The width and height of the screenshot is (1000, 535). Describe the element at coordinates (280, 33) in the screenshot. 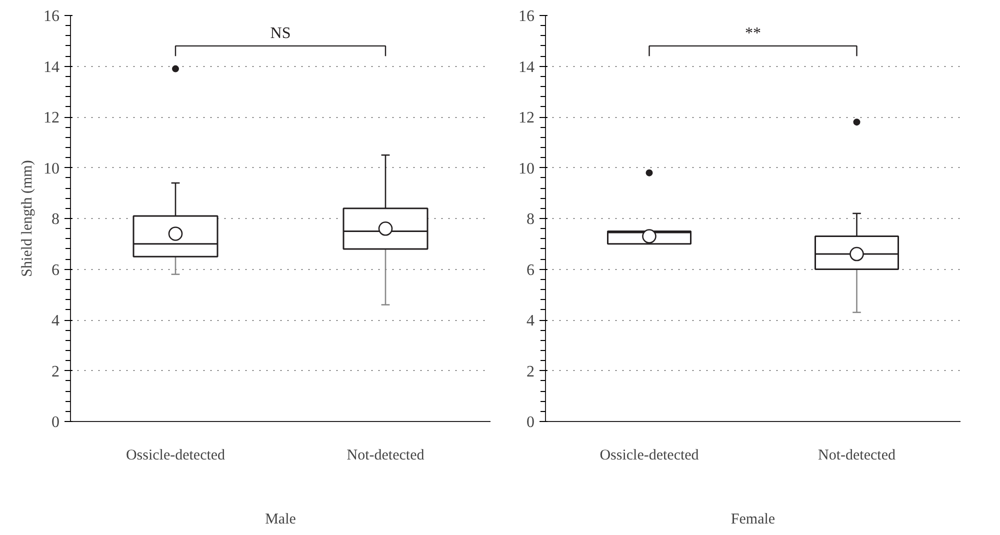

I see `annotation: NS` at that location.